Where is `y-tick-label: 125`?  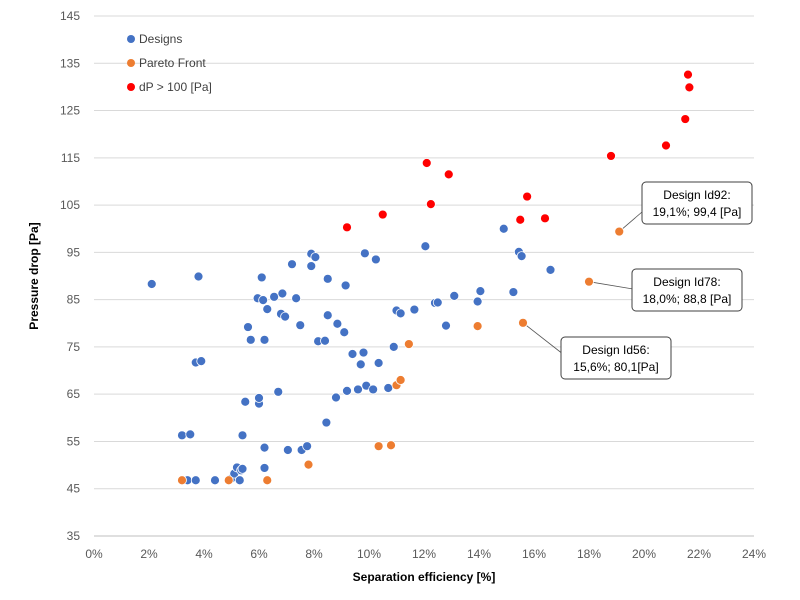 y-tick-label: 125 is located at coordinates (70, 111).